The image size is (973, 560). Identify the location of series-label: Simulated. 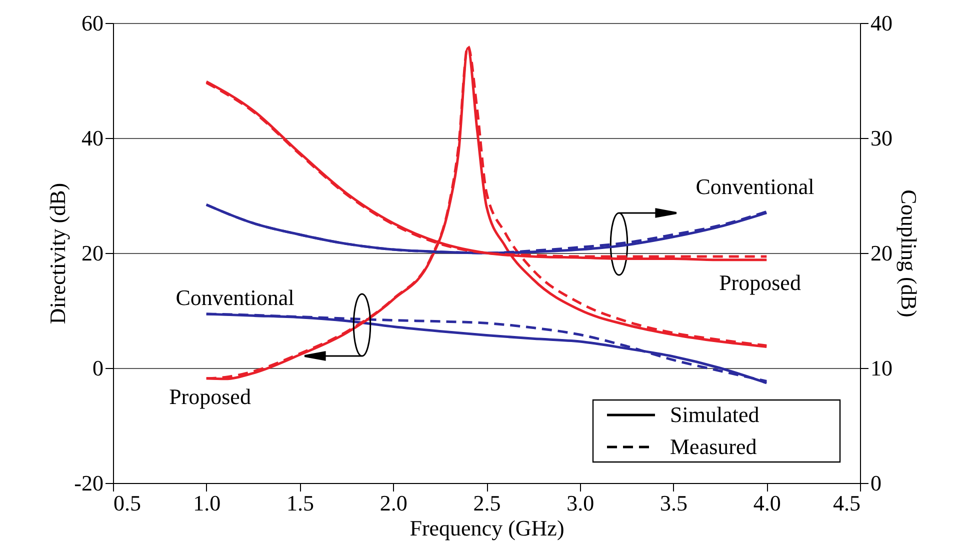
(715, 414).